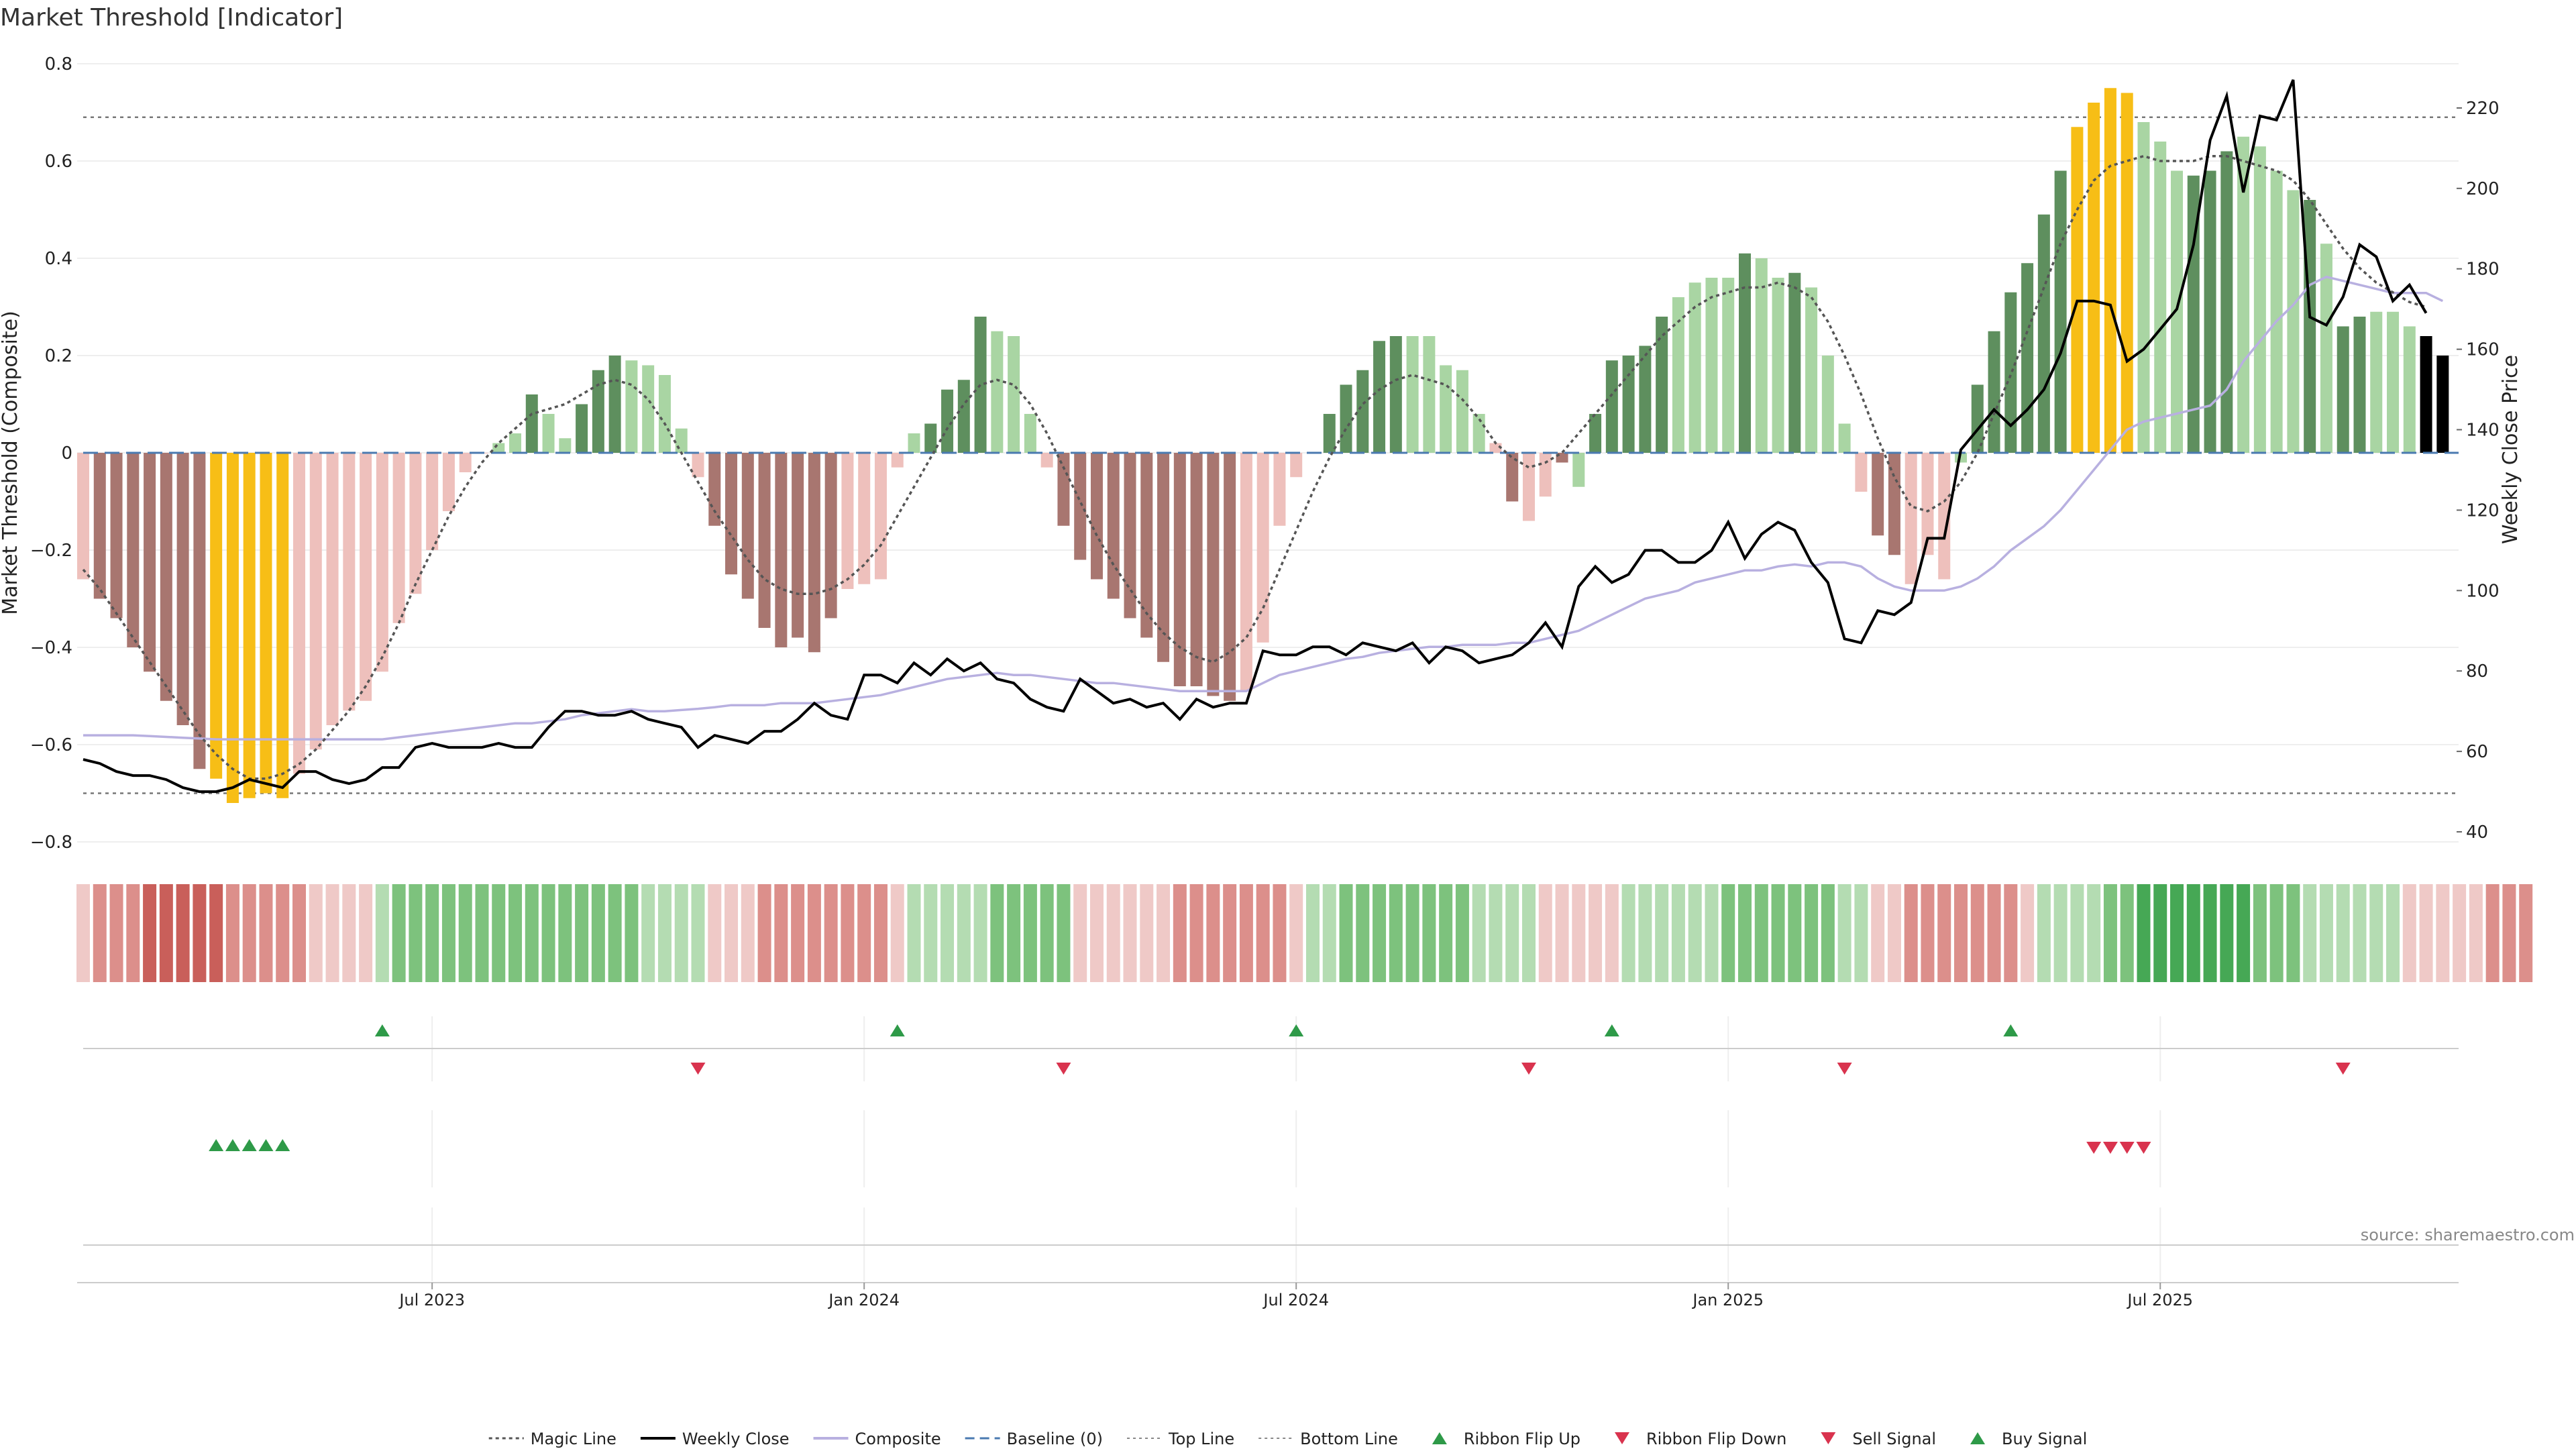  I want to click on x-tick-label: Jan 2025, so click(1727, 1300).